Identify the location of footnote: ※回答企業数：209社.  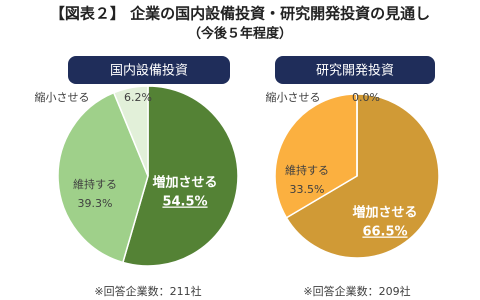
(356, 291).